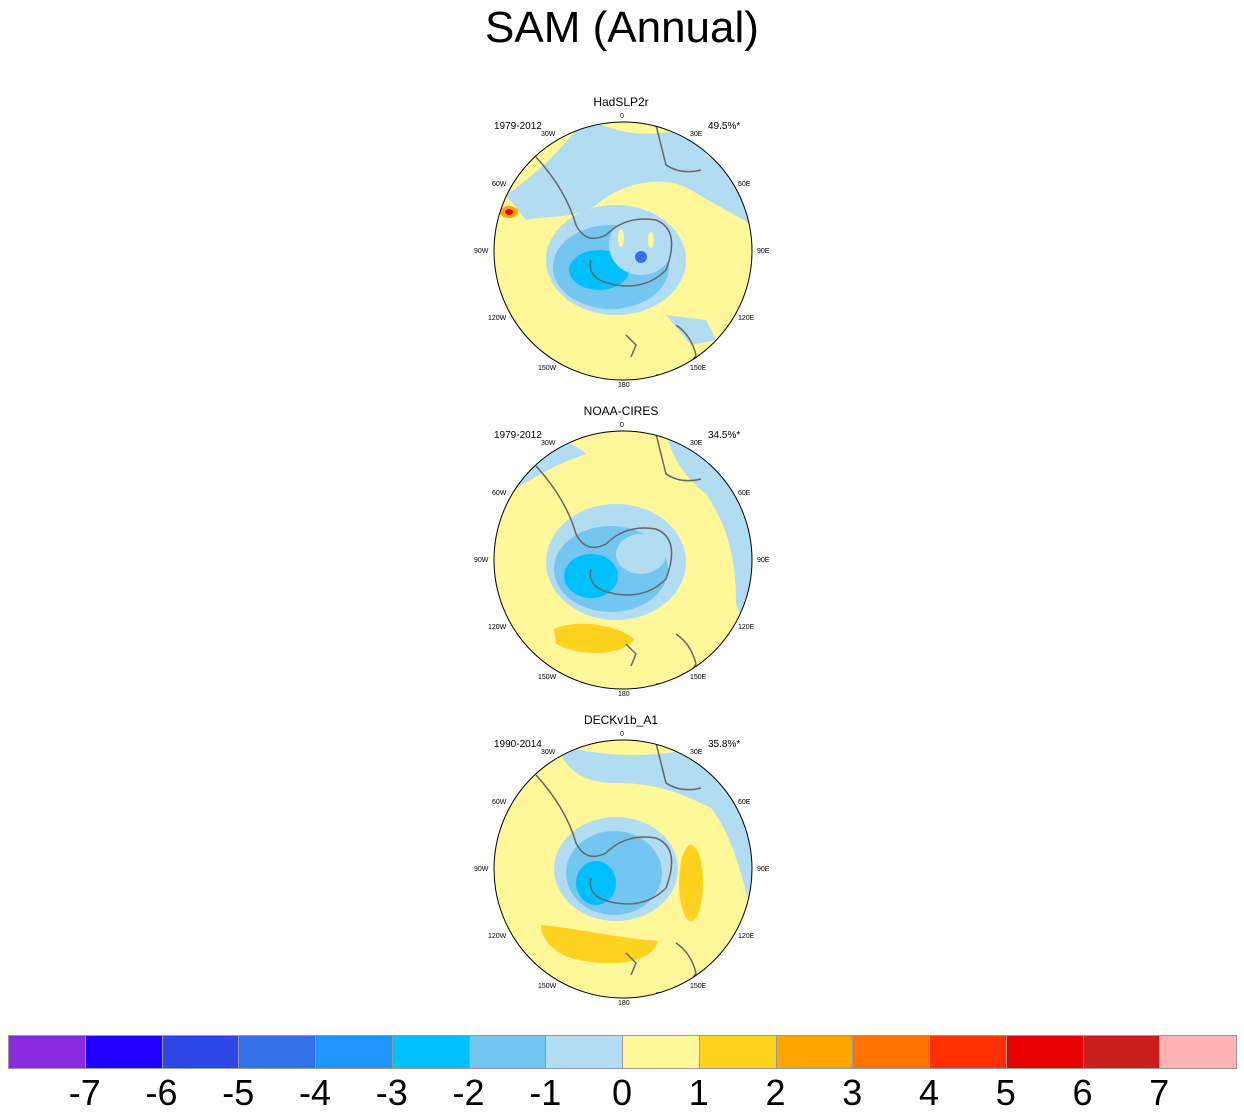 The width and height of the screenshot is (1244, 1116). What do you see at coordinates (238, 1092) in the screenshot?
I see `colorbar-tick-label: -5` at bounding box center [238, 1092].